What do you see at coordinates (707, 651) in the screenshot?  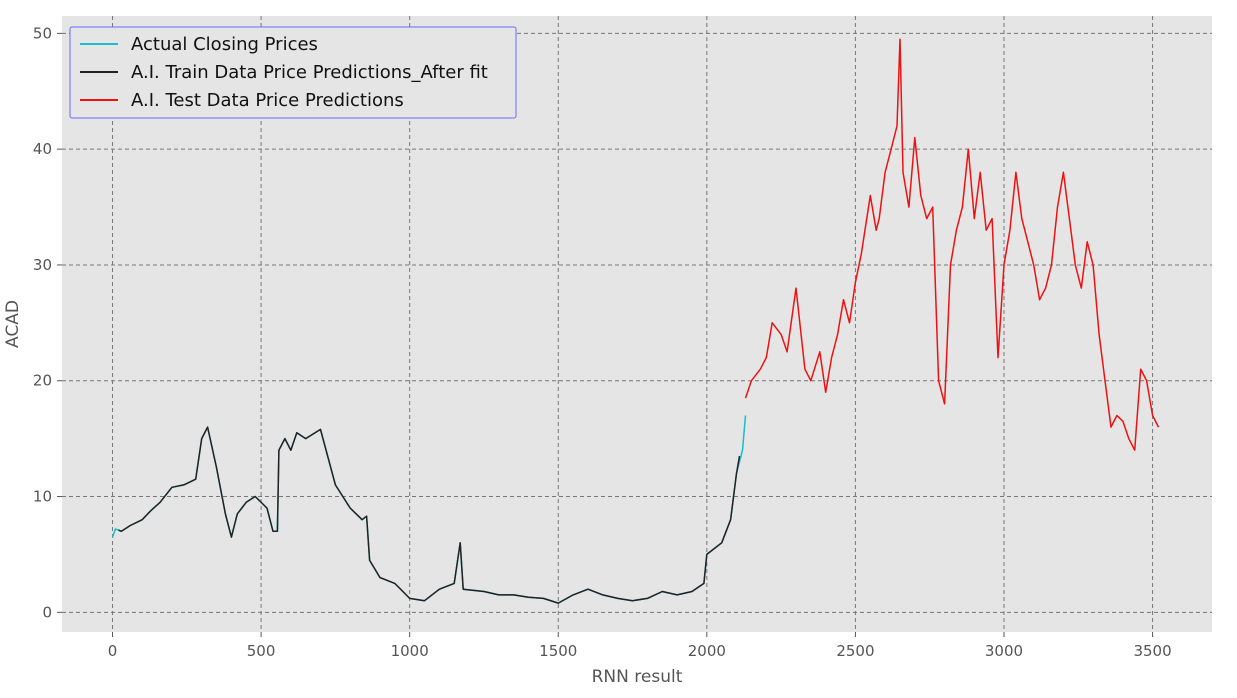 I see `x-tick-label: 2000` at bounding box center [707, 651].